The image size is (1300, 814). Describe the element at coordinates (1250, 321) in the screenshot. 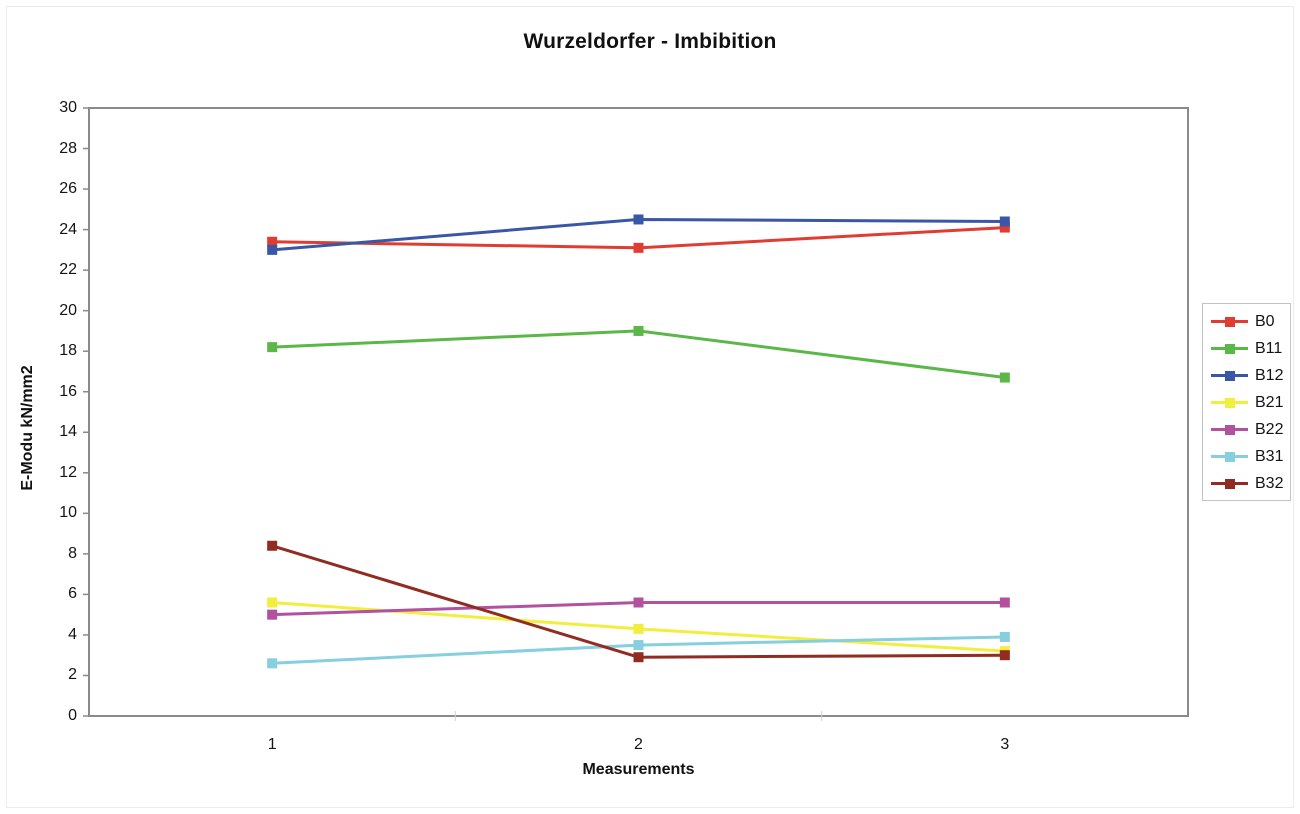

I see `legend-entry-B0: B0` at that location.